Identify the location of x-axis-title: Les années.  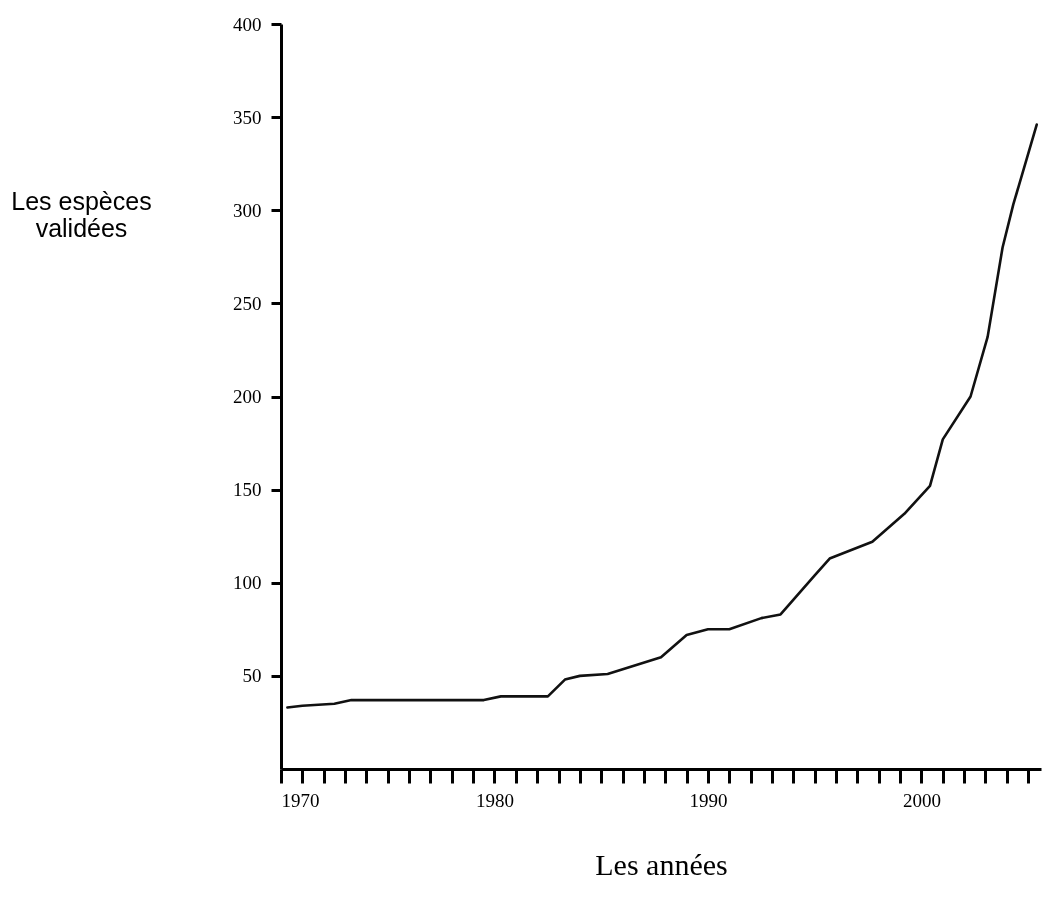
(661, 864).